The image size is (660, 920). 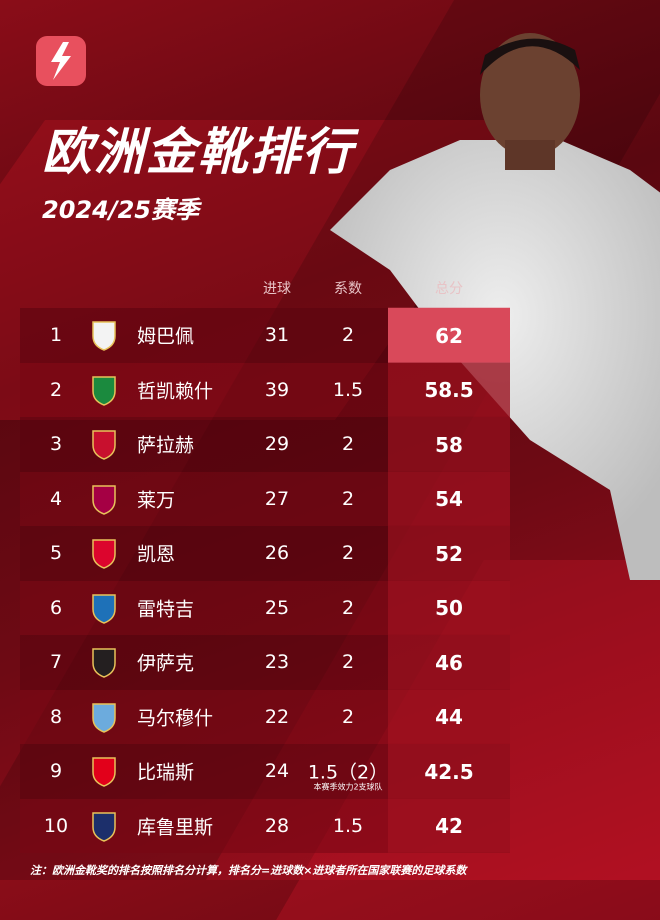 I want to click on player-name: 比瑞斯, so click(x=166, y=772).